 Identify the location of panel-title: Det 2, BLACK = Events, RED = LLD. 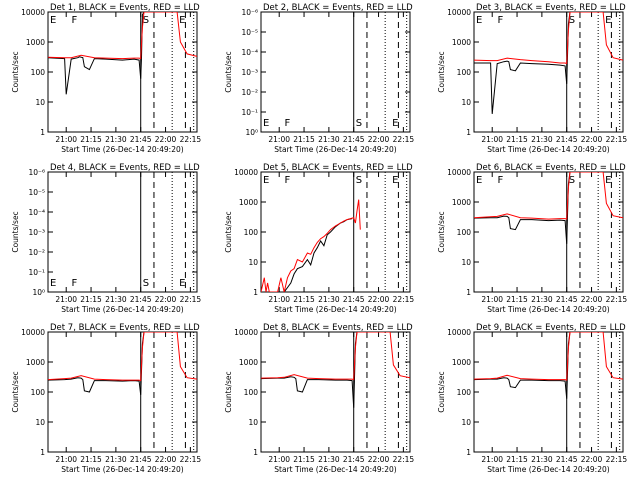
(338, 8).